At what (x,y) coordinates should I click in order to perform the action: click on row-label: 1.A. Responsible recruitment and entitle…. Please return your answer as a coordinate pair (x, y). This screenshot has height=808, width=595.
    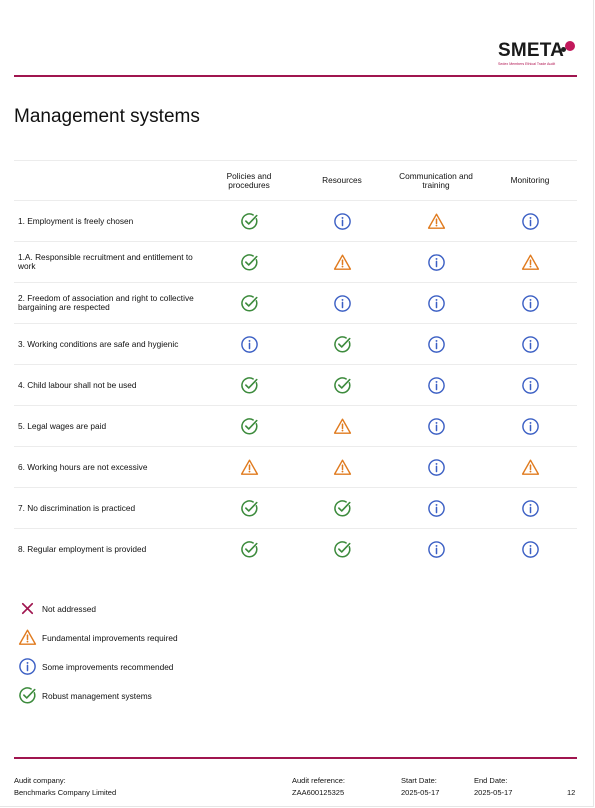
    Looking at the image, I should click on (105, 261).